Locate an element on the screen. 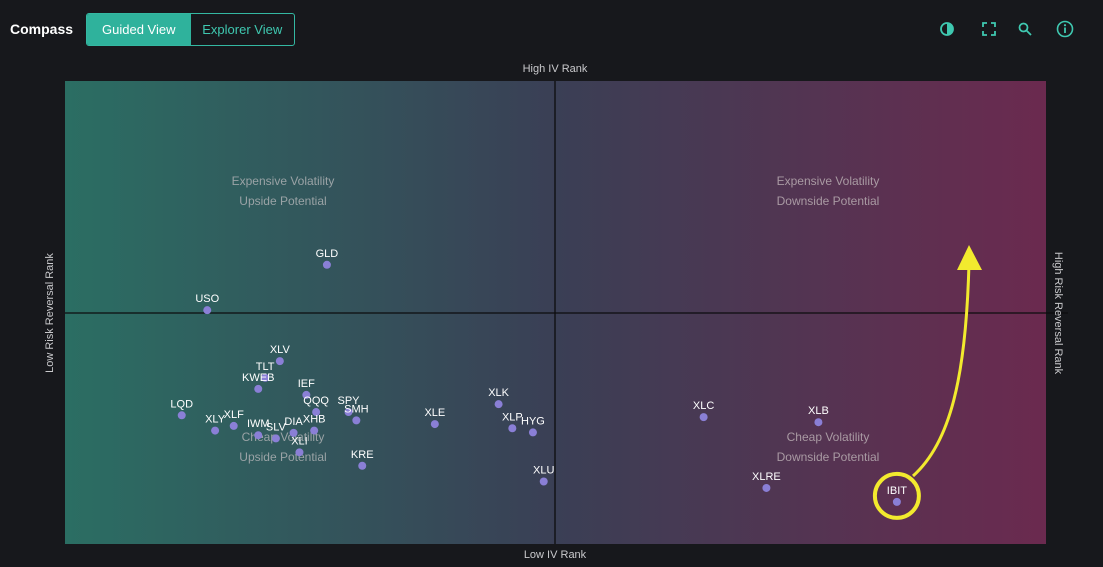 The height and width of the screenshot is (567, 1103). point-xlre is located at coordinates (766, 487).